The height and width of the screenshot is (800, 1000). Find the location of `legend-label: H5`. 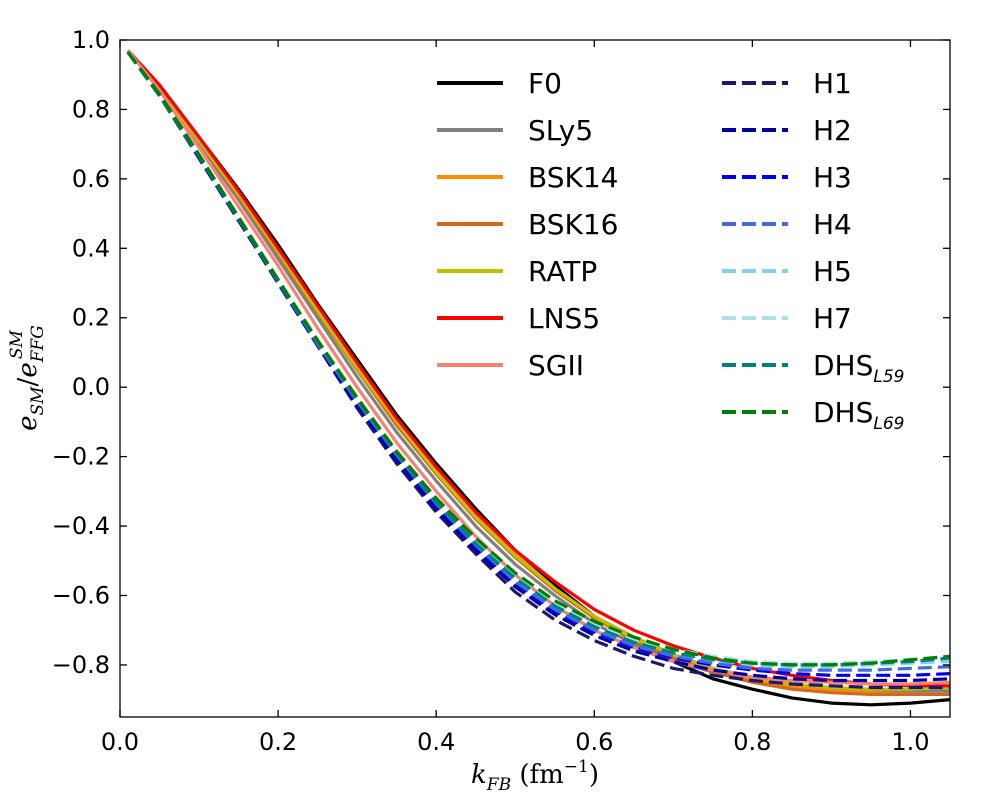

legend-label: H5 is located at coordinates (832, 271).